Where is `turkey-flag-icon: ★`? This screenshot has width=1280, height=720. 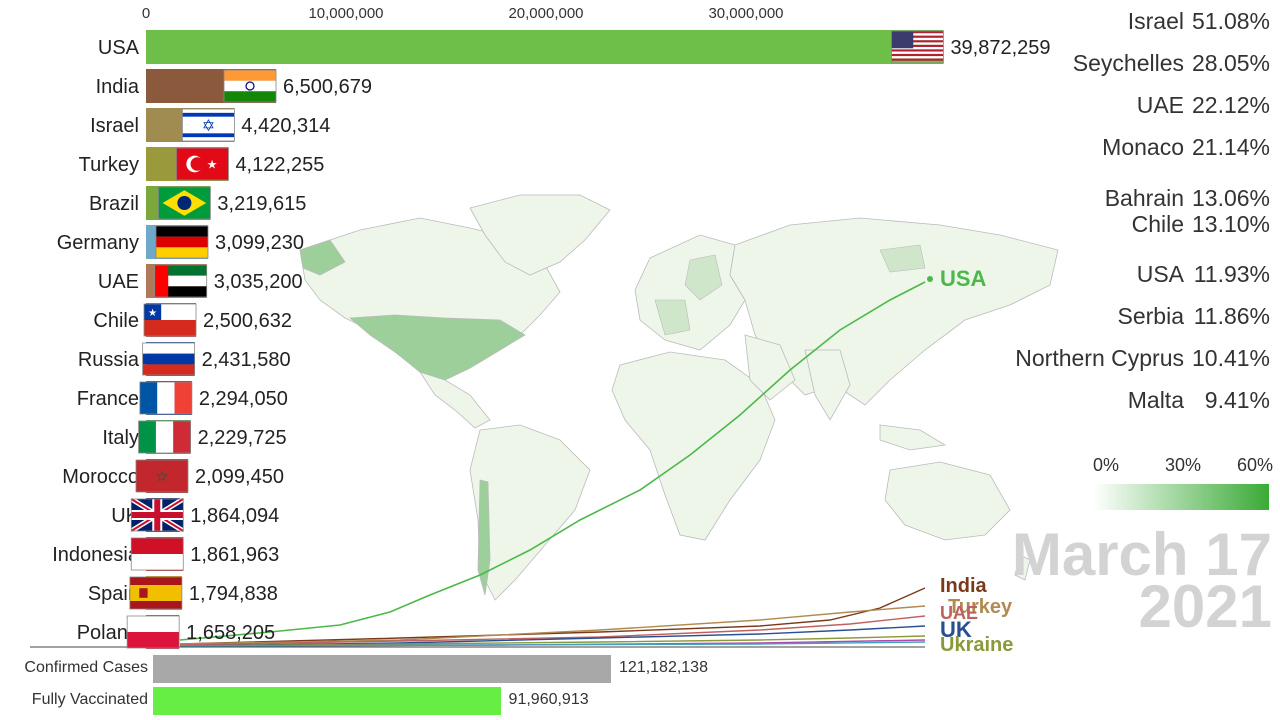 turkey-flag-icon: ★ is located at coordinates (202, 164).